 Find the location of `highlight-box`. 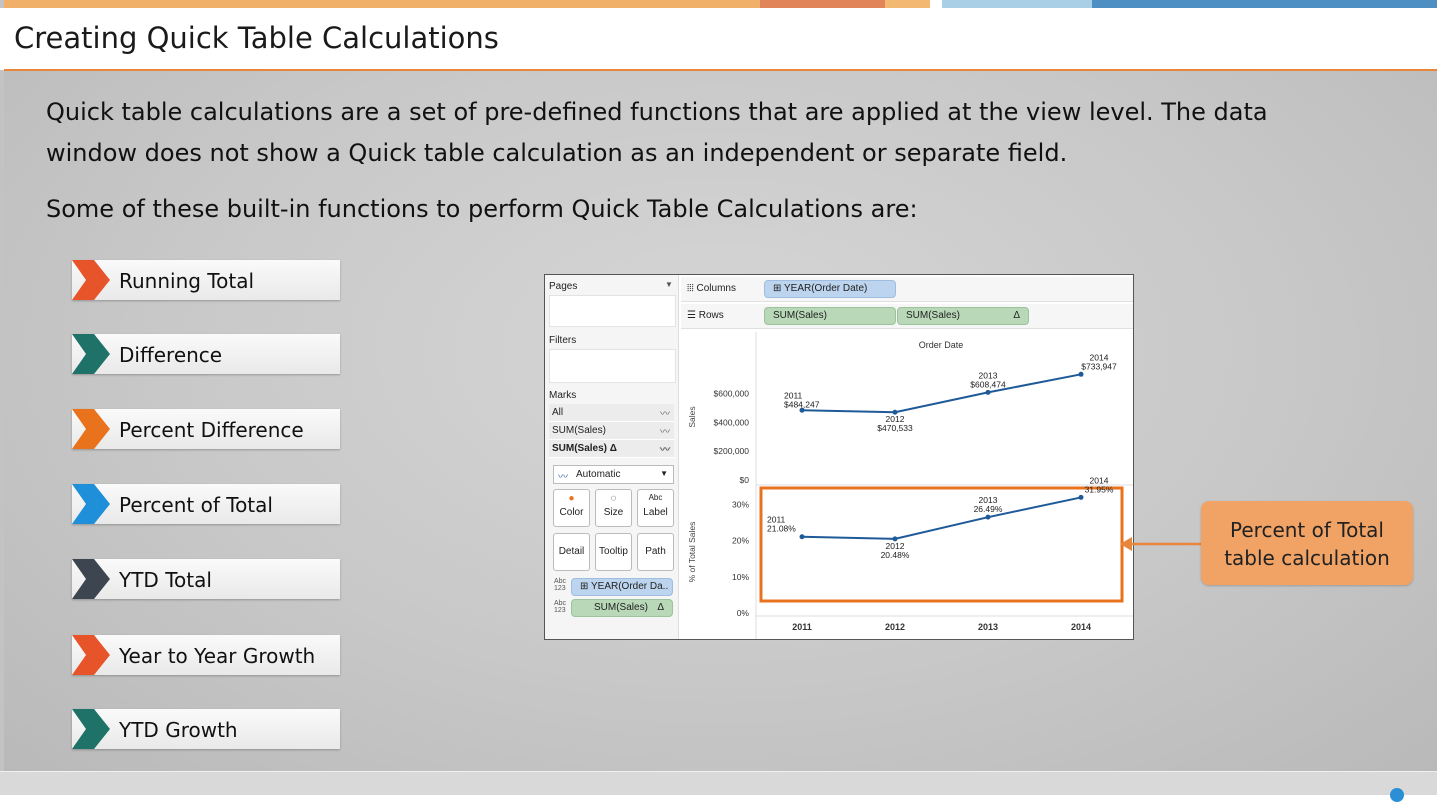

highlight-box is located at coordinates (941, 544).